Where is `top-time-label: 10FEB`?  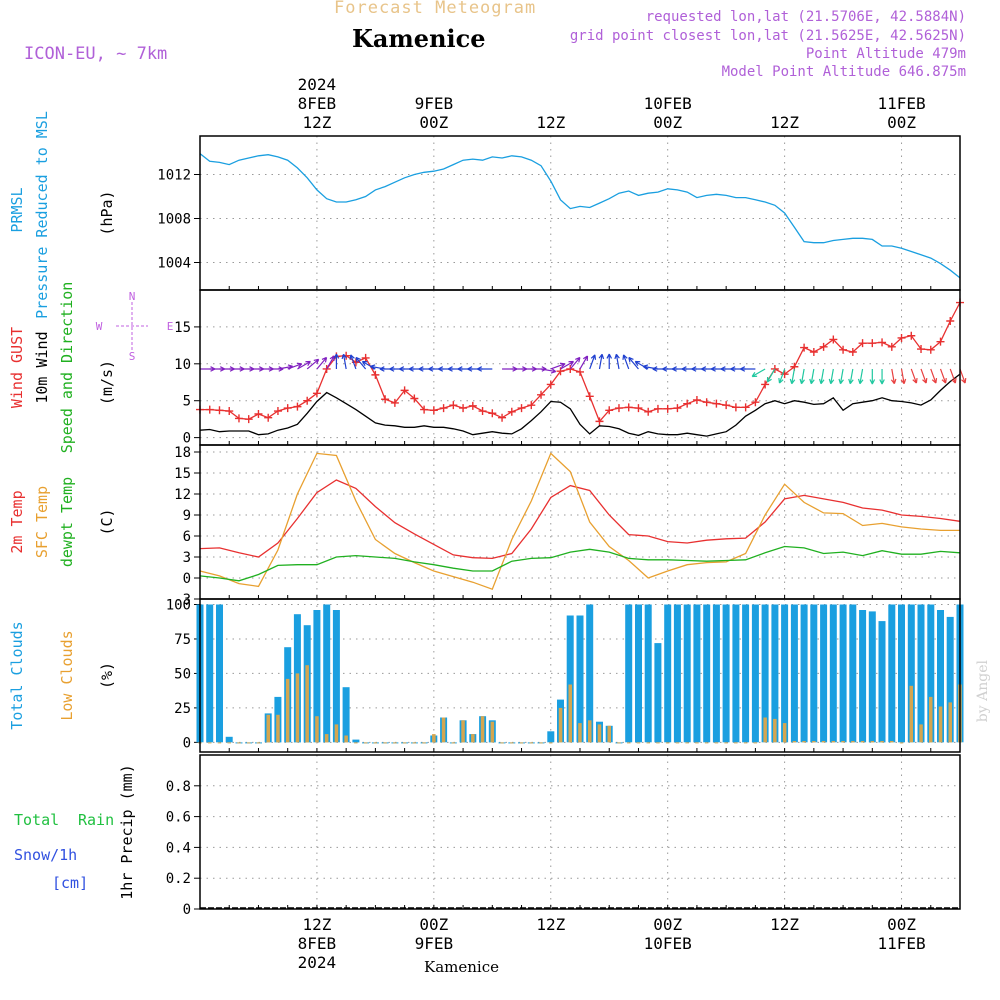
top-time-label: 10FEB is located at coordinates (668, 103).